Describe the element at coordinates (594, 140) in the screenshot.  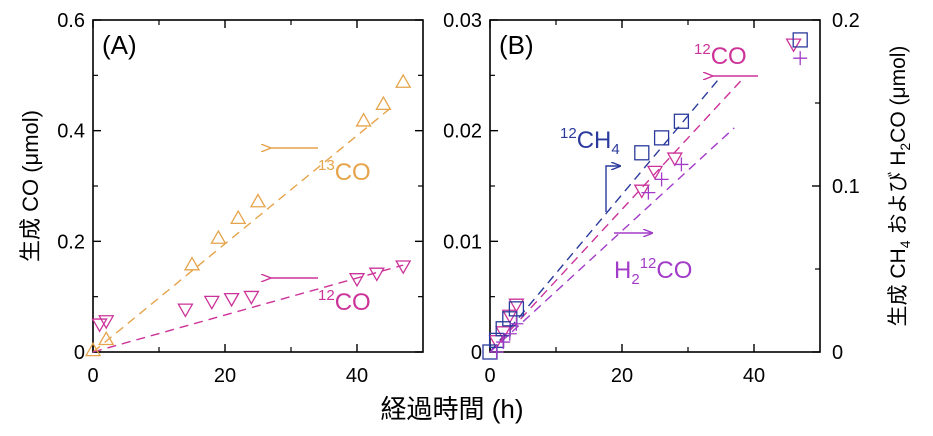
I see `label-12ch4-main: CH` at that location.